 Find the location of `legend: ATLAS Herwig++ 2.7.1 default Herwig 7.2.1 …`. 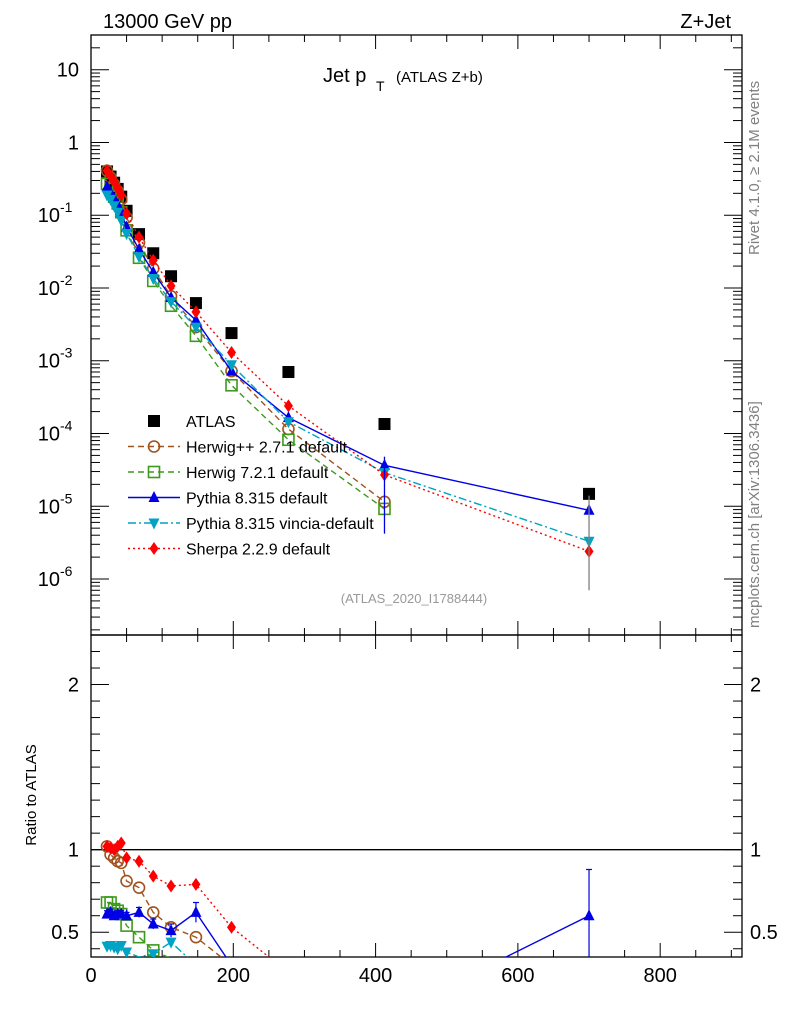

legend: ATLAS Herwig++ 2.7.1 default Herwig 7.2.1 … is located at coordinates (251, 486).